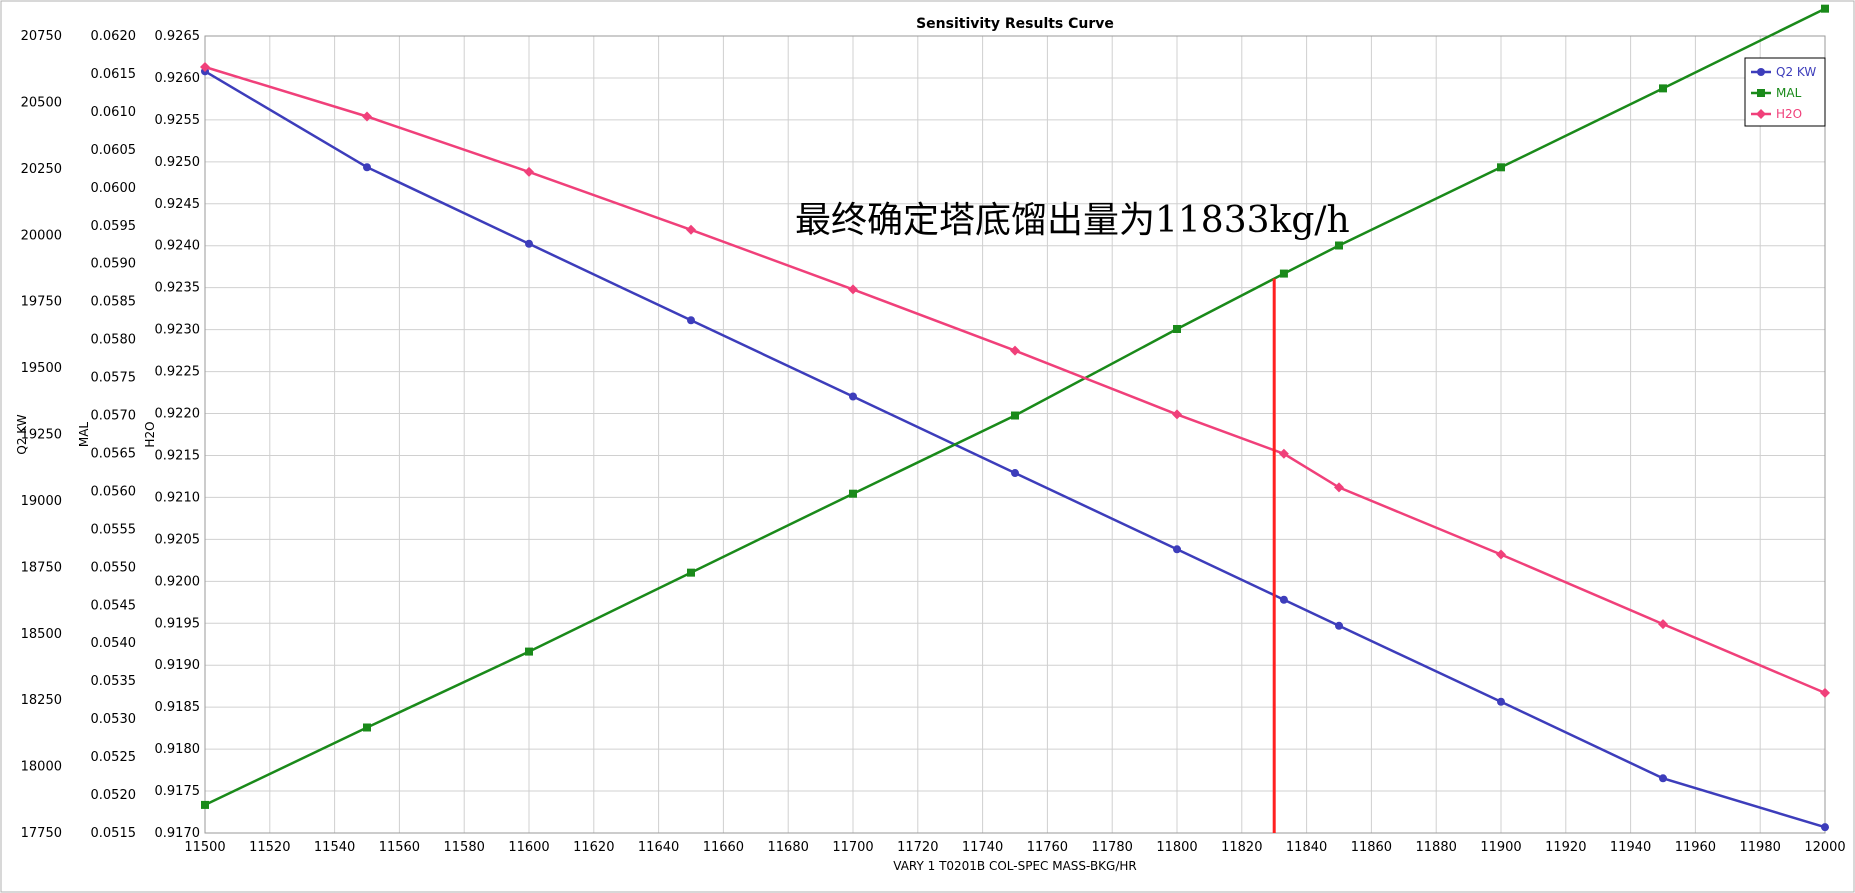 The width and height of the screenshot is (1855, 893). Describe the element at coordinates (1760, 847) in the screenshot. I see `x-tick-label: 11980` at that location.